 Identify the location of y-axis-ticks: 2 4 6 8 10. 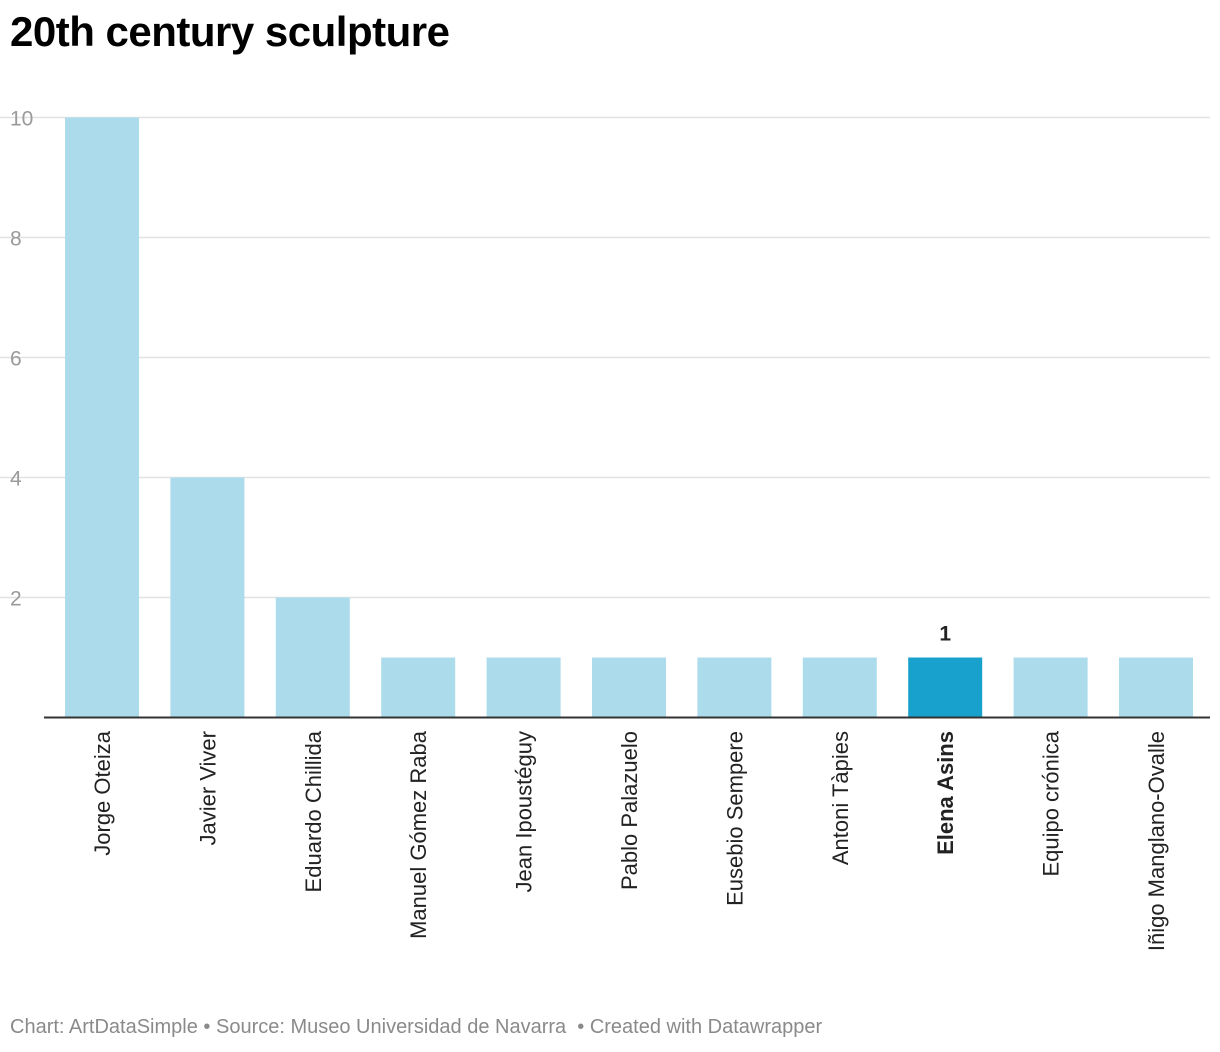
(21, 359).